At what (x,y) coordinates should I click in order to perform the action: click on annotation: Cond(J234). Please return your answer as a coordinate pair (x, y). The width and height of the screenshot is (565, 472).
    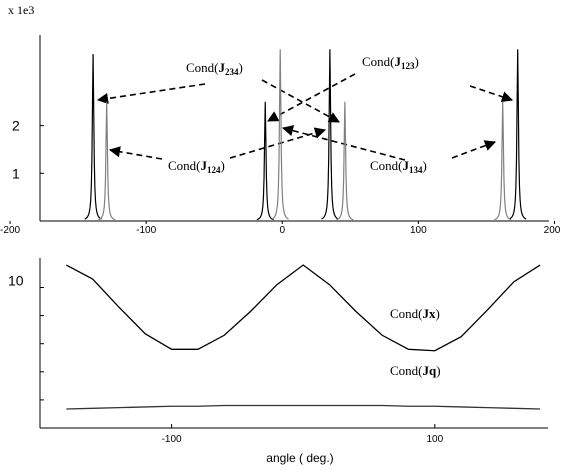
    Looking at the image, I should click on (214, 68).